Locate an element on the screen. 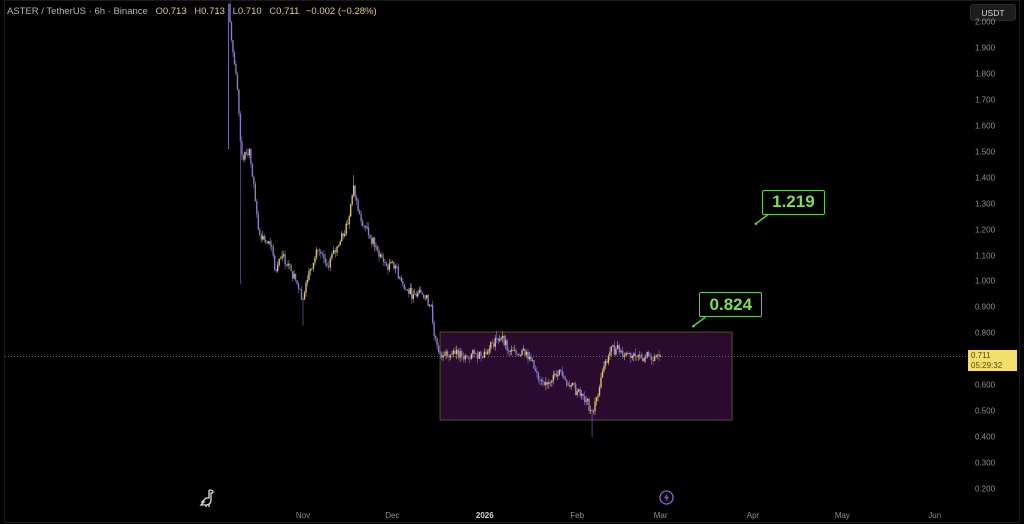 The width and height of the screenshot is (1024, 524). price-callout: 1.219 is located at coordinates (793, 202).